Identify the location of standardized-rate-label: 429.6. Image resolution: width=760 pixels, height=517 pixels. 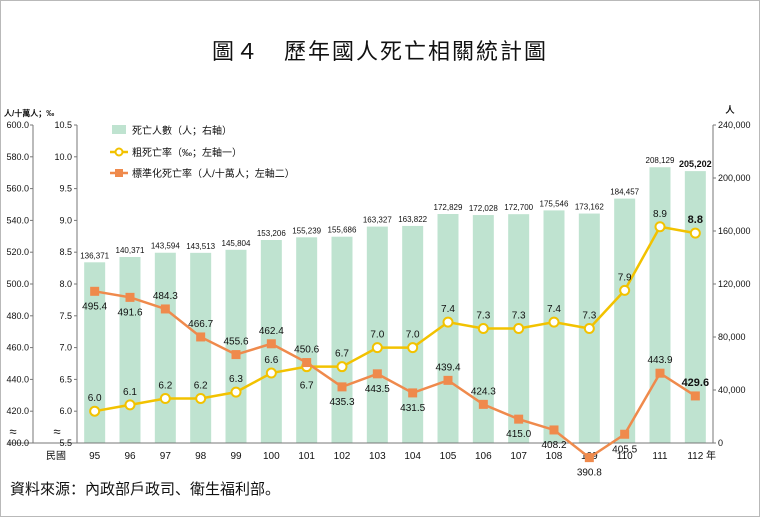
(696, 383).